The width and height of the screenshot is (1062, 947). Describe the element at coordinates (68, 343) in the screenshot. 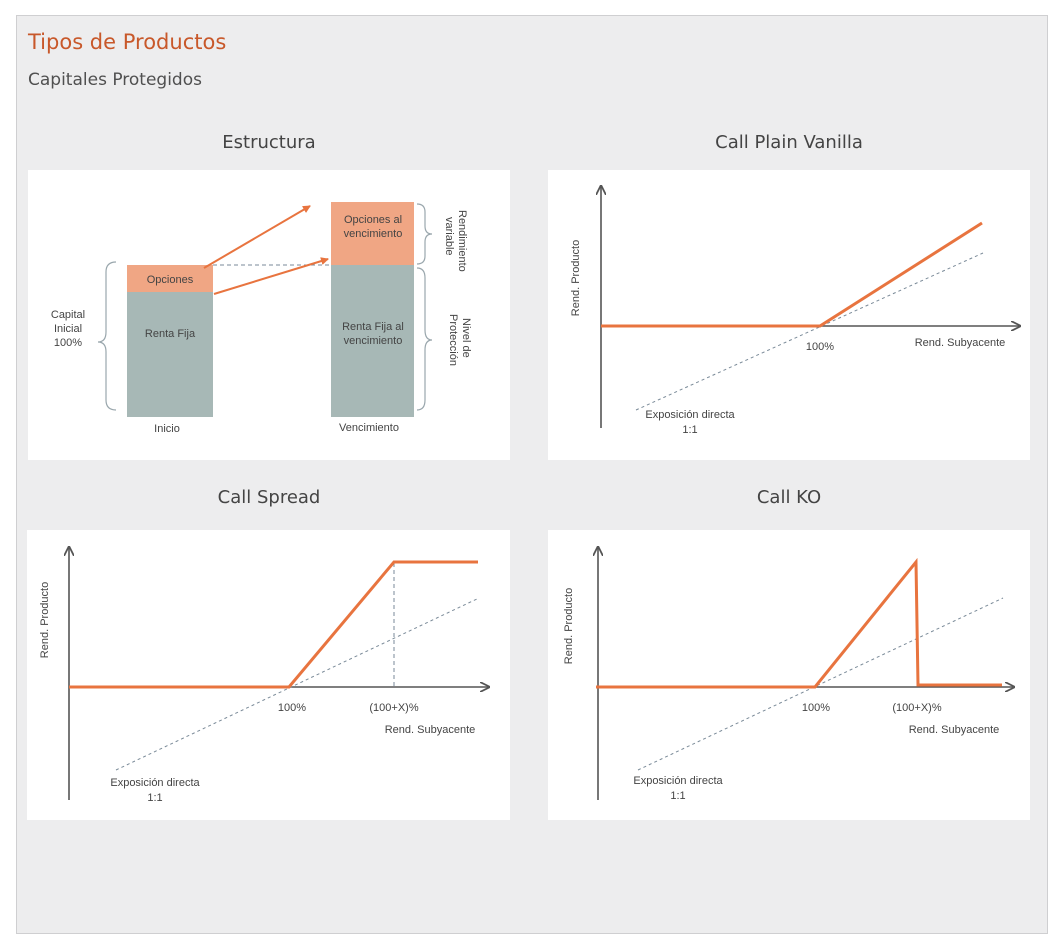

I see `capital-label-3: 100%` at that location.